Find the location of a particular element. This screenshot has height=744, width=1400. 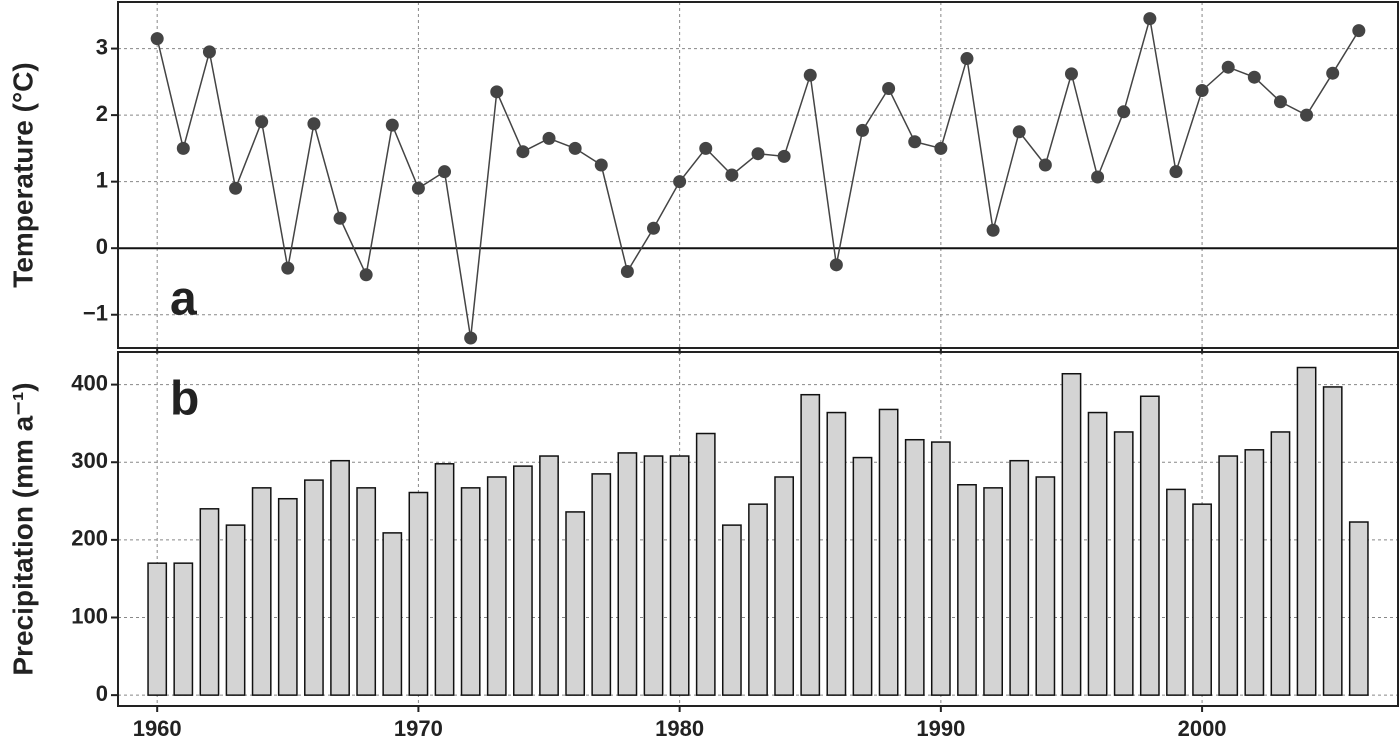

y-axis-label: Temperature (°C) is located at coordinates (22, 174).